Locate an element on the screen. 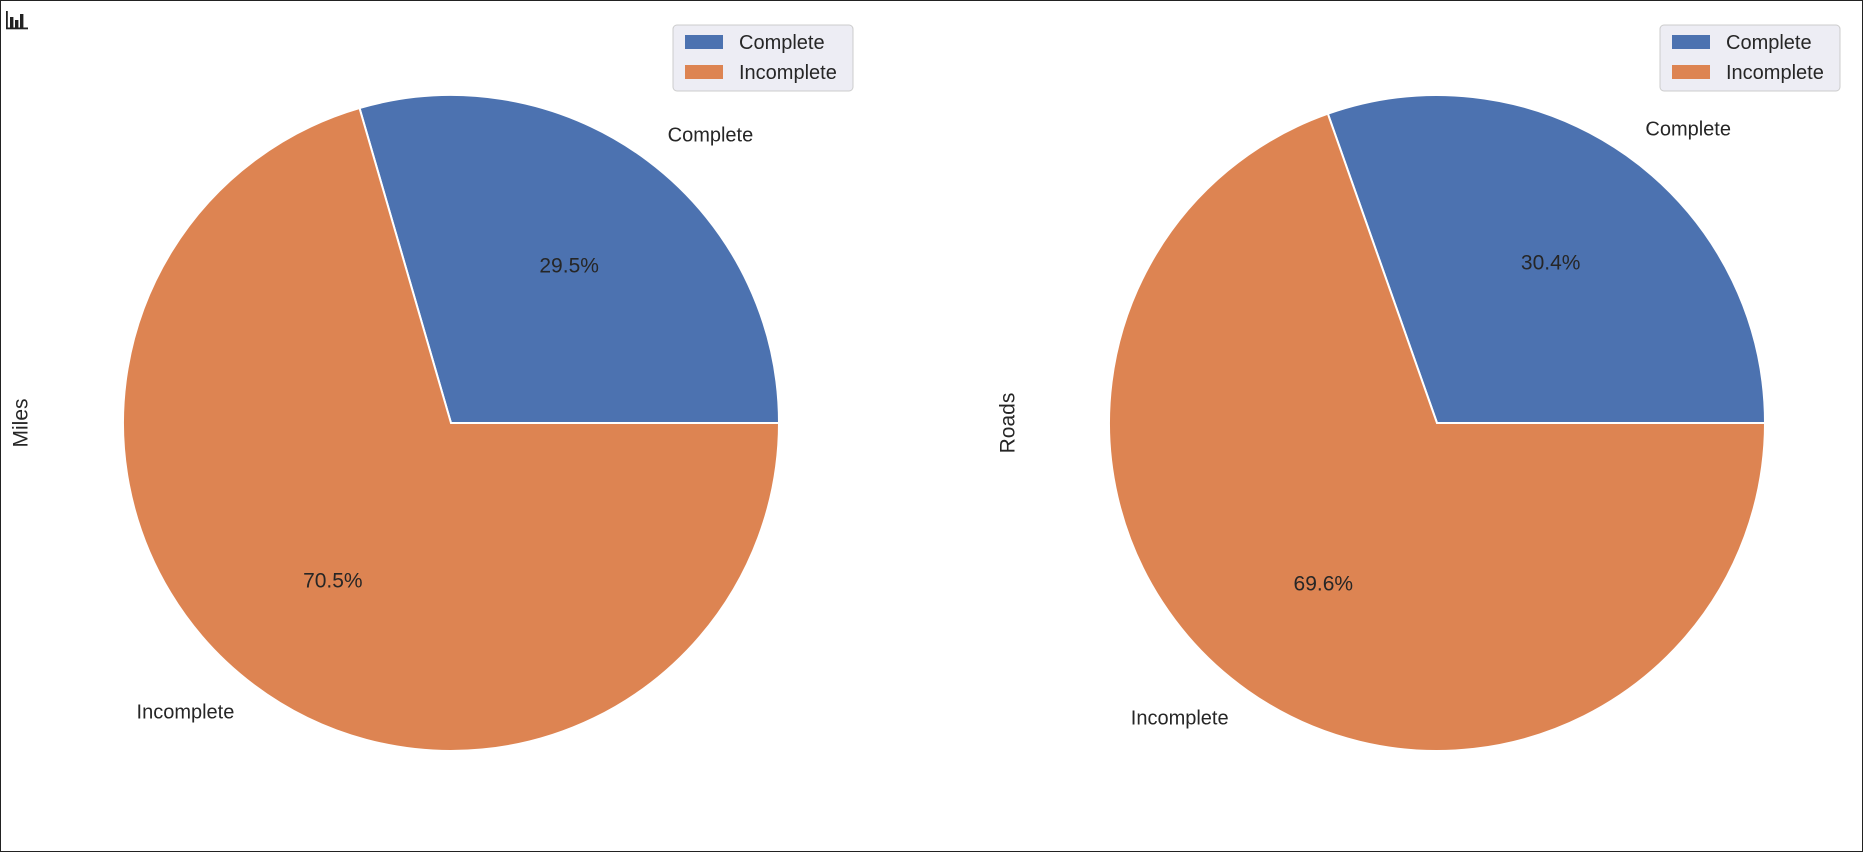 This screenshot has height=852, width=1863. pct-label-incomplete: 69.6% is located at coordinates (1324, 584).